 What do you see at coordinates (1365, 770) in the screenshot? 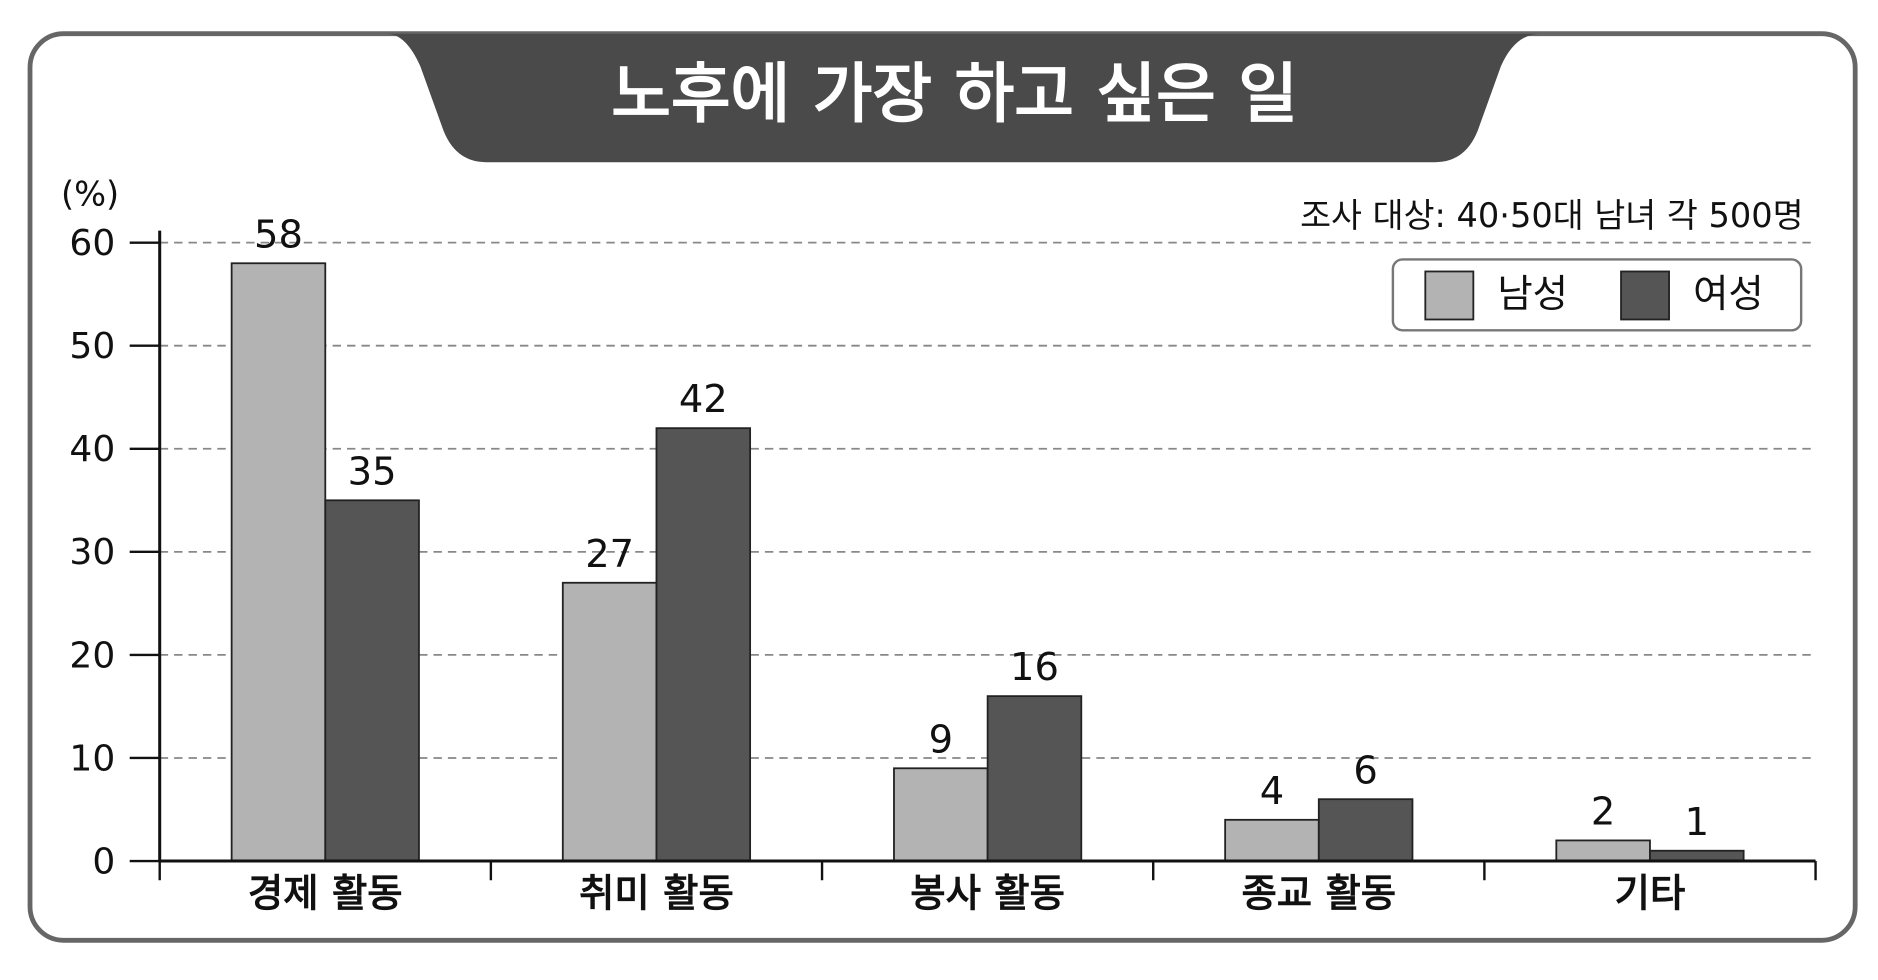
I see `data-label: 6` at bounding box center [1365, 770].